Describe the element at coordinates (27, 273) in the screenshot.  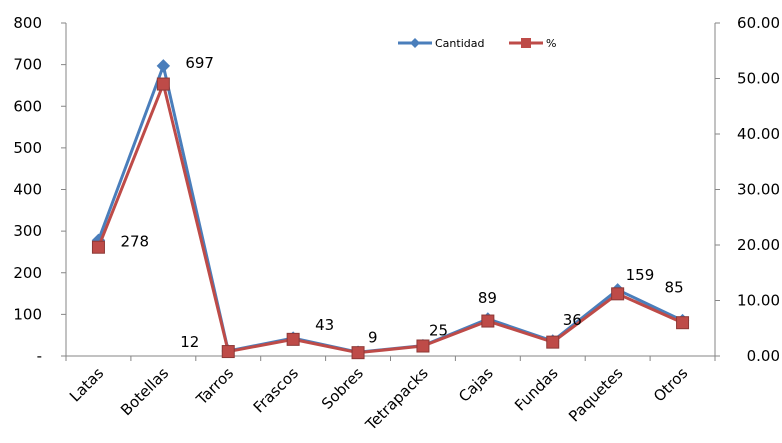
I see `y-left-tick-label: 200` at that location.